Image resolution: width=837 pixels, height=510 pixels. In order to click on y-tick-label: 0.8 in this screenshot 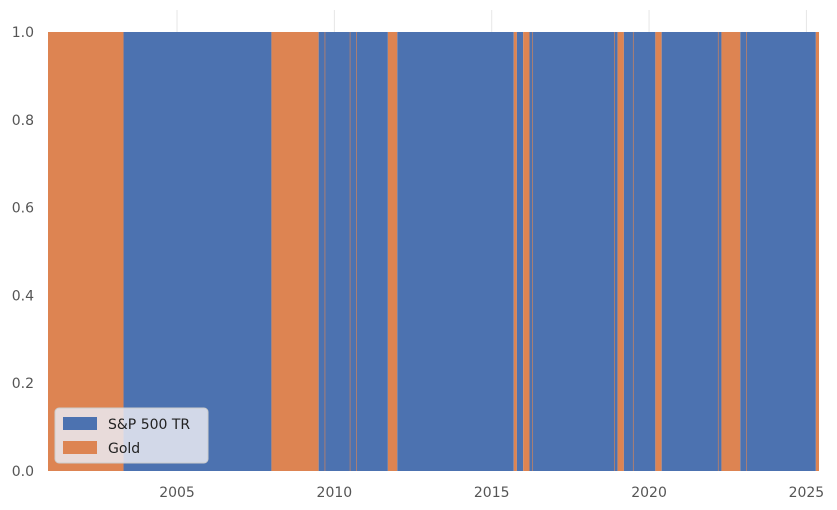, I will do `click(23, 121)`.